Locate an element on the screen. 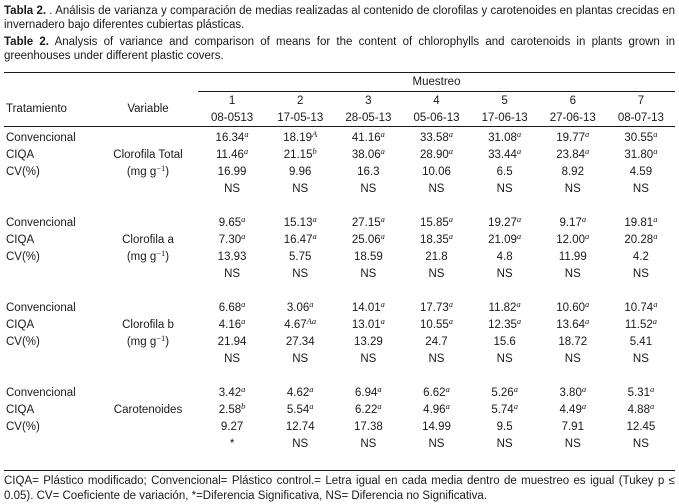 This screenshot has height=504, width=679. value-cell: 15.6 is located at coordinates (504, 341).